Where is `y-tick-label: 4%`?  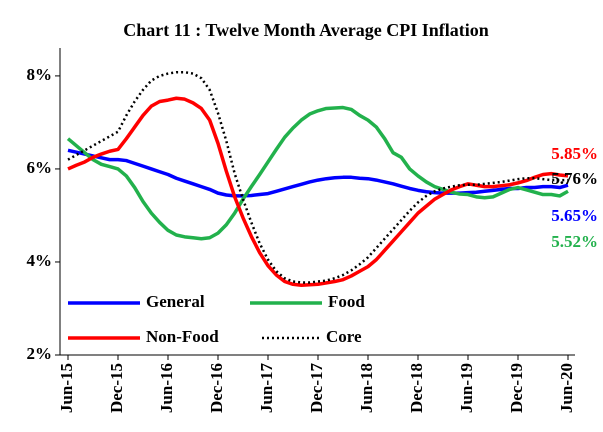 y-tick-label: 4% is located at coordinates (40, 260).